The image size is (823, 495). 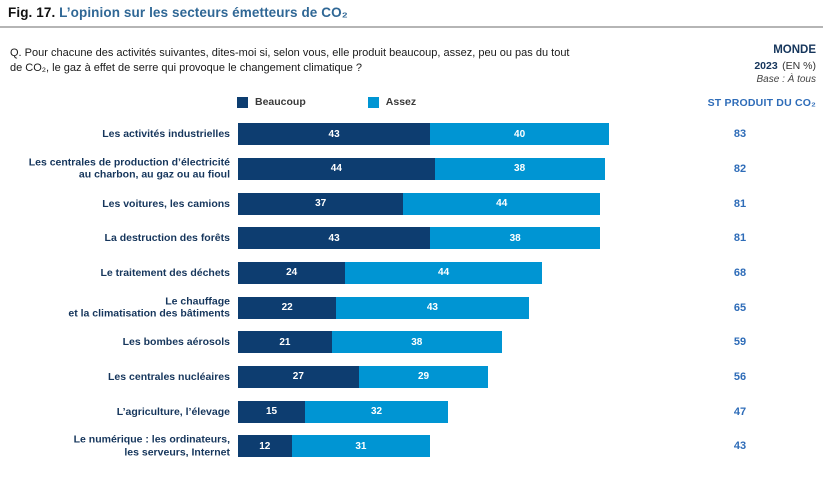 I want to click on unit-label: (EN %), so click(x=799, y=65).